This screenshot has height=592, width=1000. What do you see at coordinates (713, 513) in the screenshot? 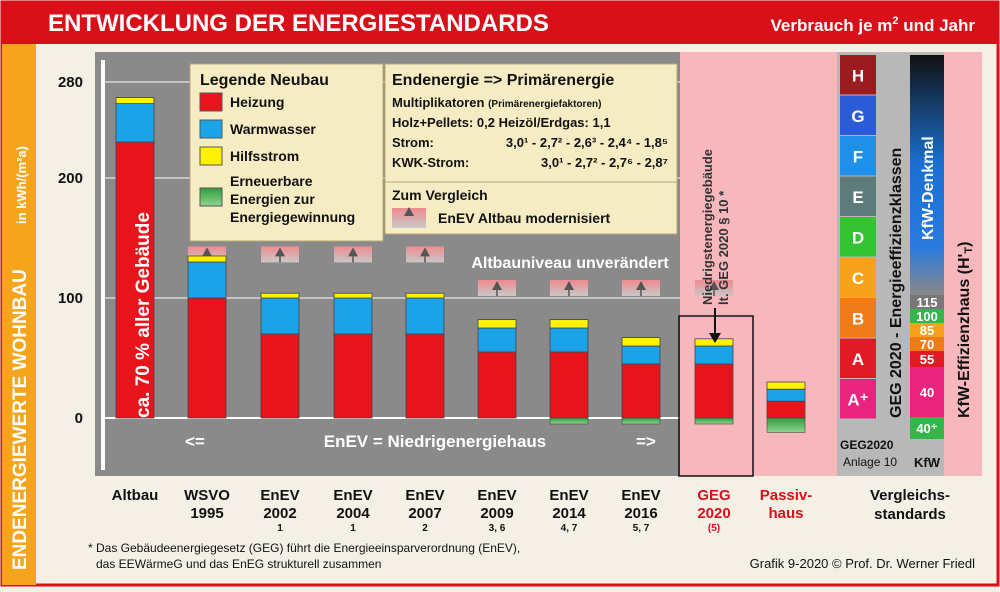
I see `x-label-8-line2: 2020` at bounding box center [713, 513].